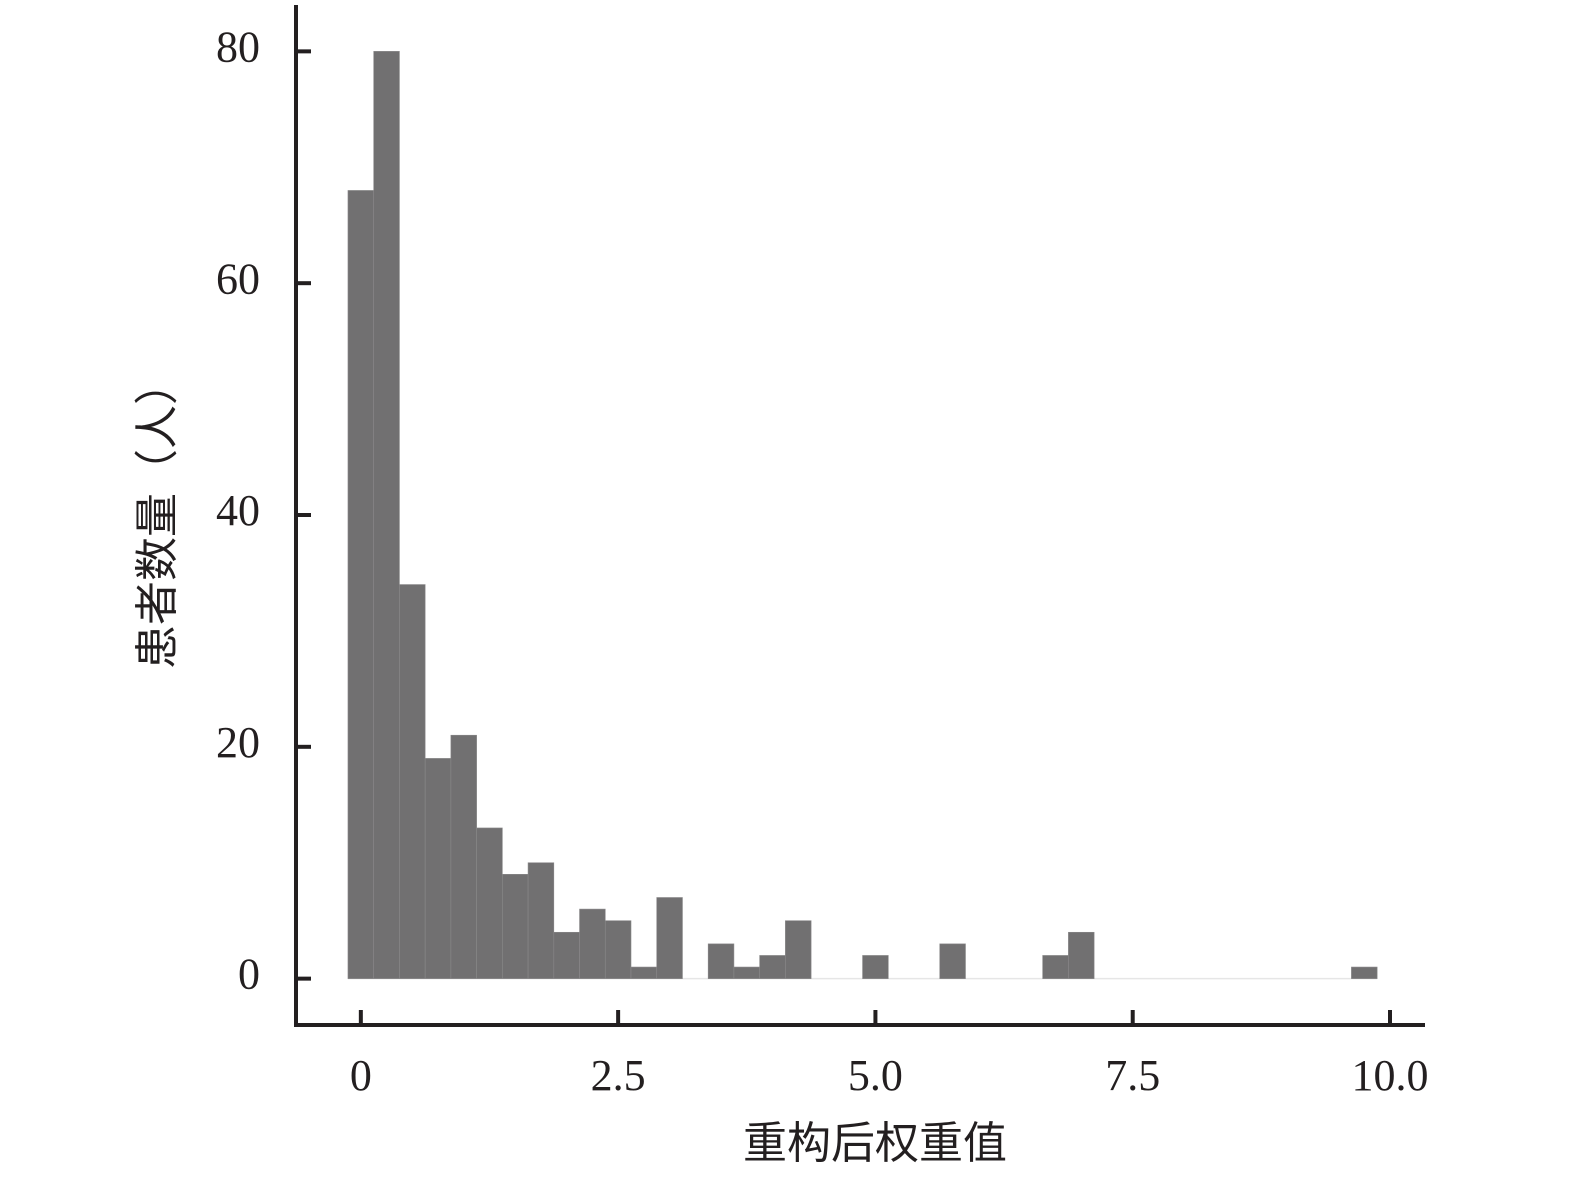 Image resolution: width=1575 pixels, height=1190 pixels. Describe the element at coordinates (618, 1075) in the screenshot. I see `x-tick-label: 2.5` at that location.